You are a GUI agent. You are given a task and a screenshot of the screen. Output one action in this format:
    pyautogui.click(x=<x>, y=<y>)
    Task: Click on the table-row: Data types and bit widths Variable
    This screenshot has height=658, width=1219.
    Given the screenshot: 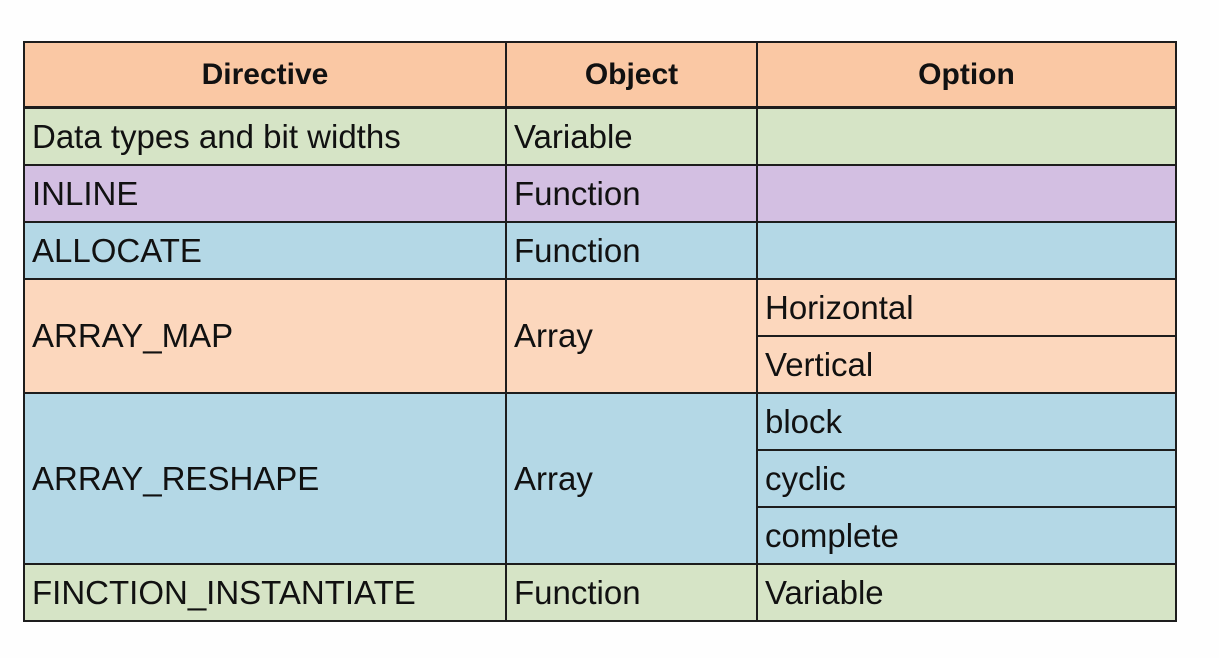 What is the action you would take?
    pyautogui.click(x=600, y=136)
    